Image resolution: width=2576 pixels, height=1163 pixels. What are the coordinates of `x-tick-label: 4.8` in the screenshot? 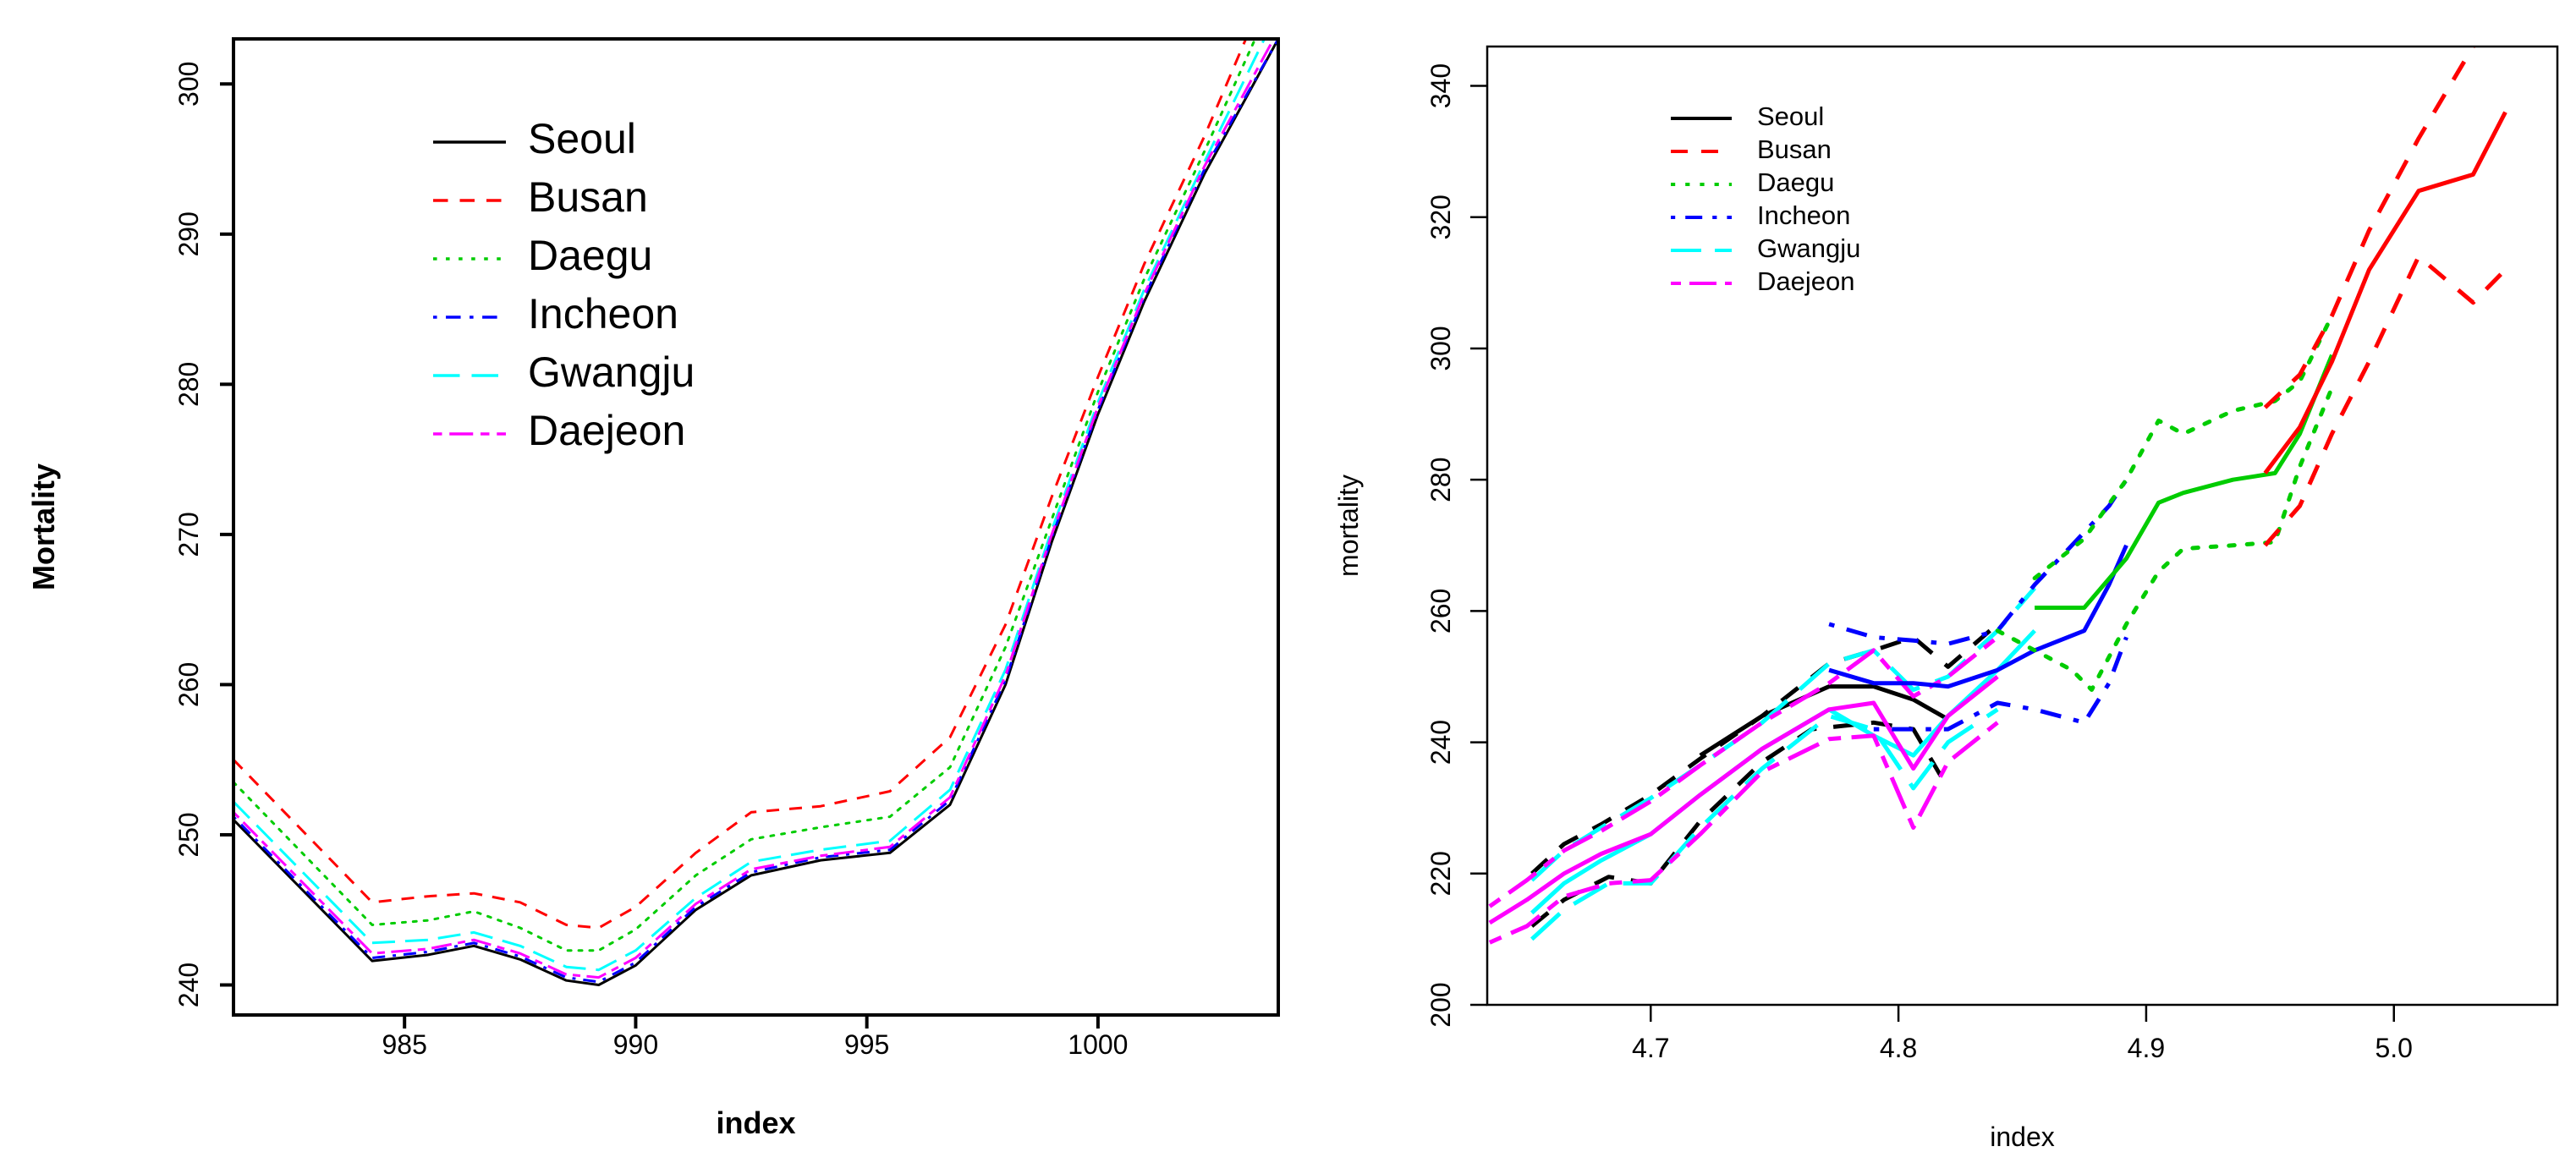 It's located at (1899, 1048).